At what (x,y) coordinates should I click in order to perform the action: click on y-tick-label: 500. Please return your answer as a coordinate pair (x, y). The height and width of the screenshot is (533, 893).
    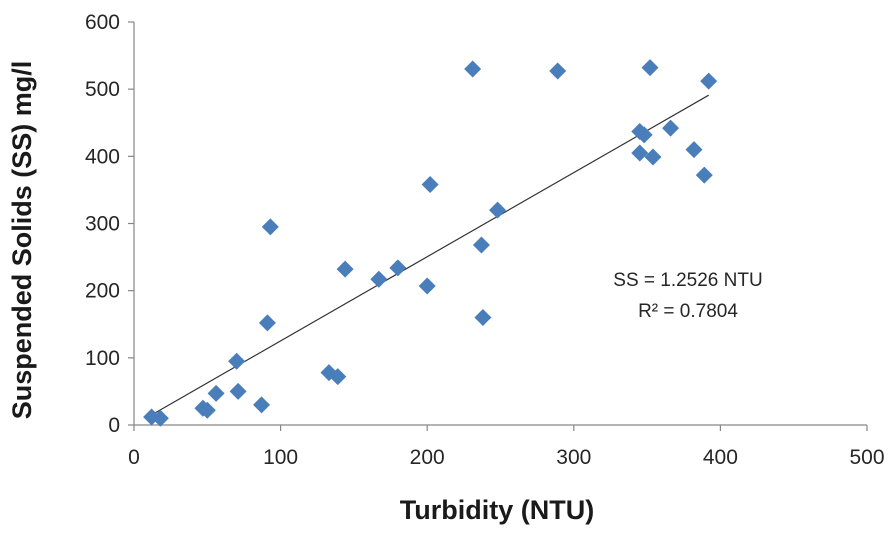
    Looking at the image, I should click on (102, 89).